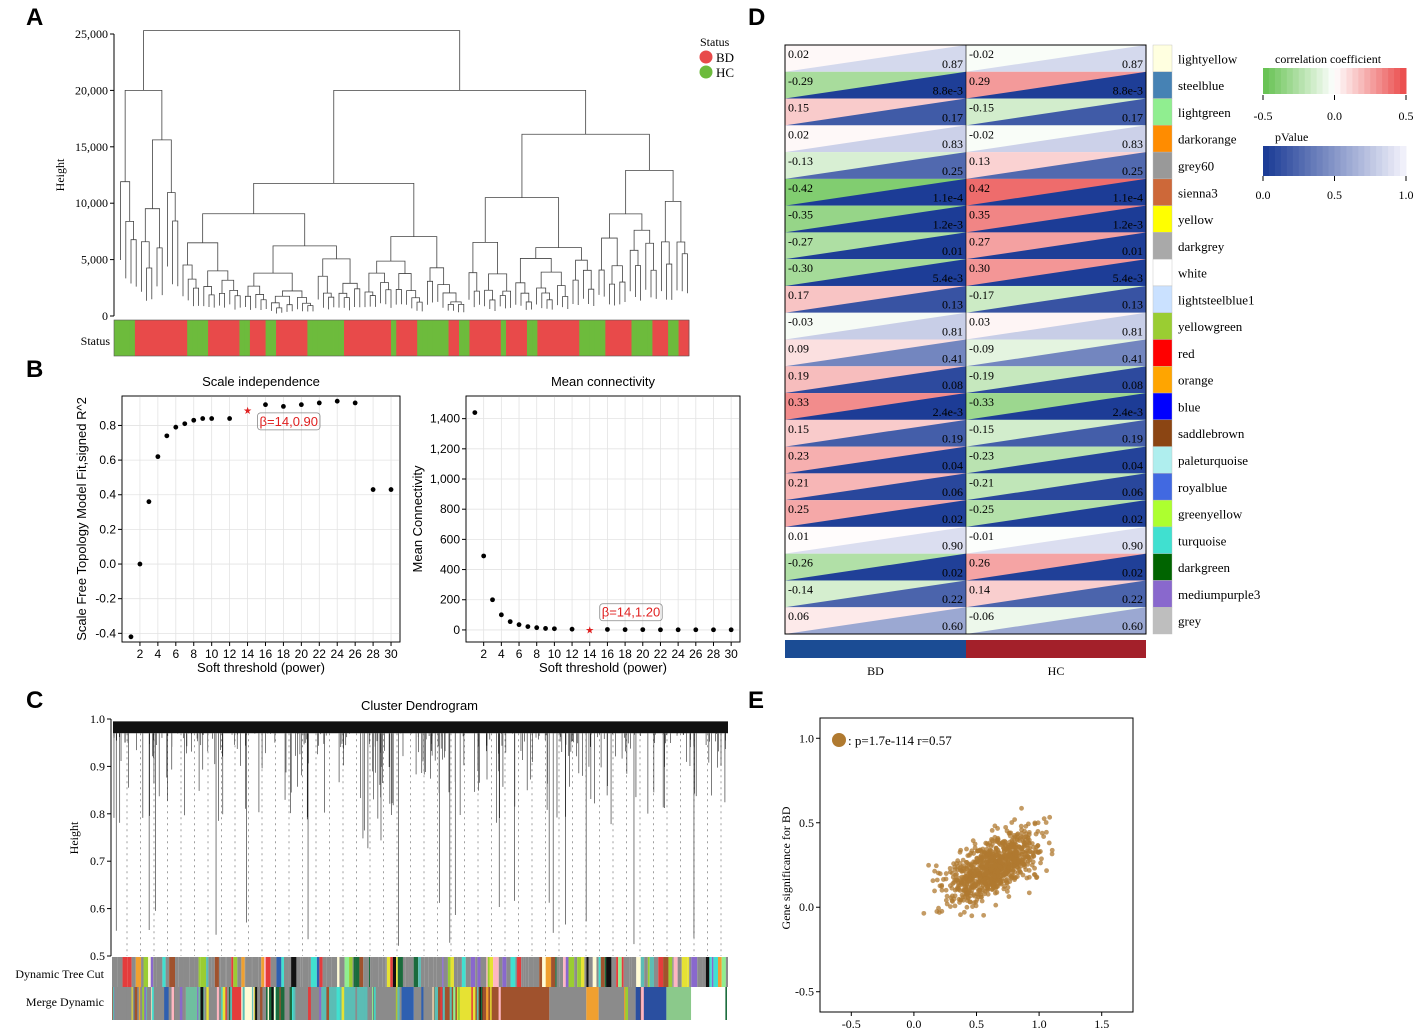 This screenshot has height=1030, width=1417. Describe the element at coordinates (1132, 439) in the screenshot. I see `pvalue-text: 0.19` at that location.